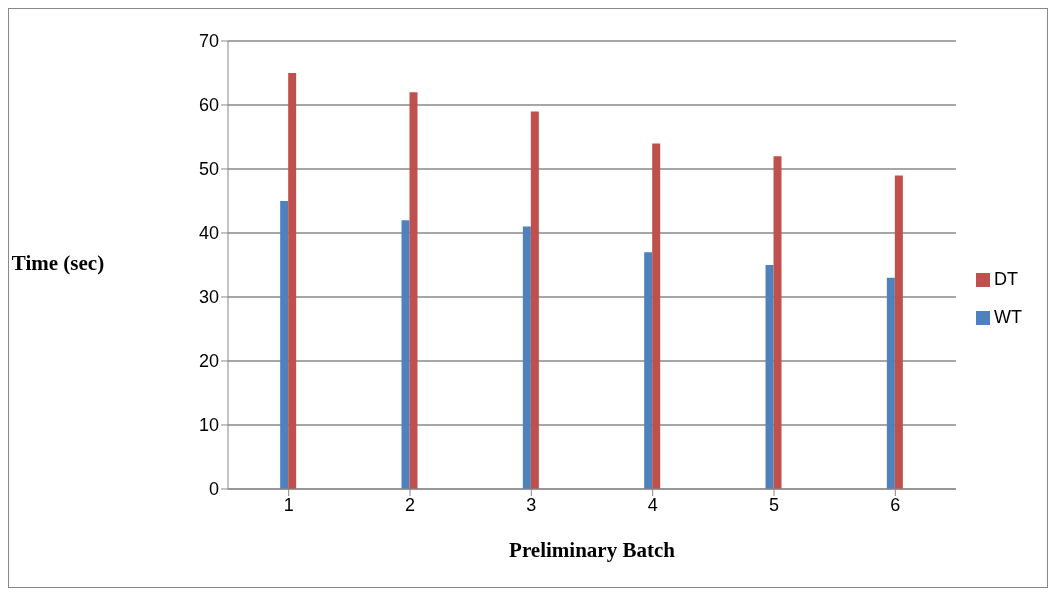 This screenshot has width=1057, height=596. I want to click on y-tick-label: 70, so click(208, 41).